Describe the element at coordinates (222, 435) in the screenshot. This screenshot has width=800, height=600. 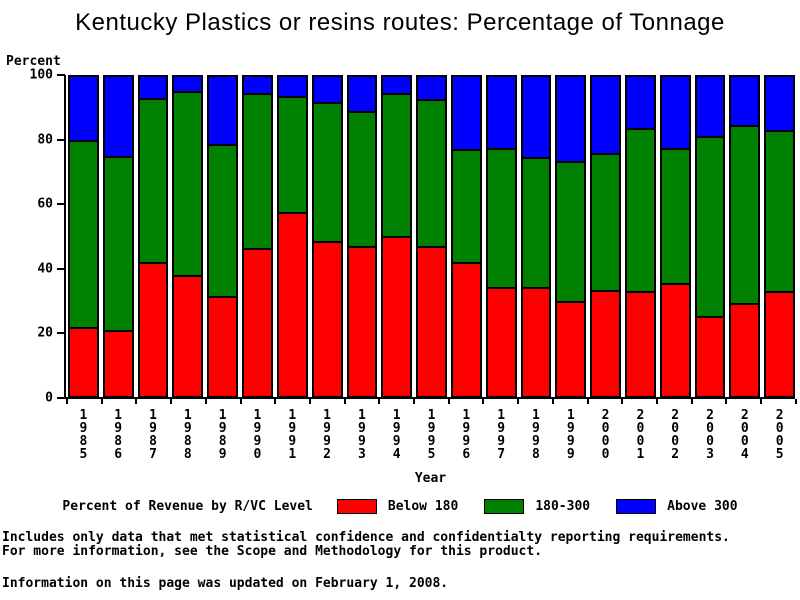
I see `x-tick-label-1989: 1 9 8 9` at that location.